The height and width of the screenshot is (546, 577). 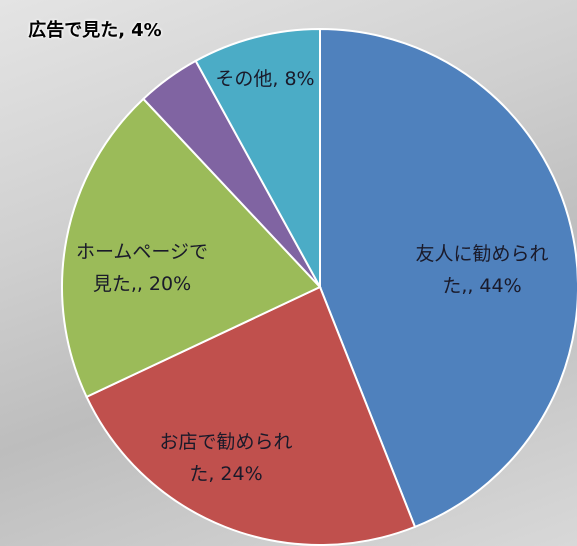 What do you see at coordinates (500, 286) in the screenshot?
I see `value-label: 44%` at bounding box center [500, 286].